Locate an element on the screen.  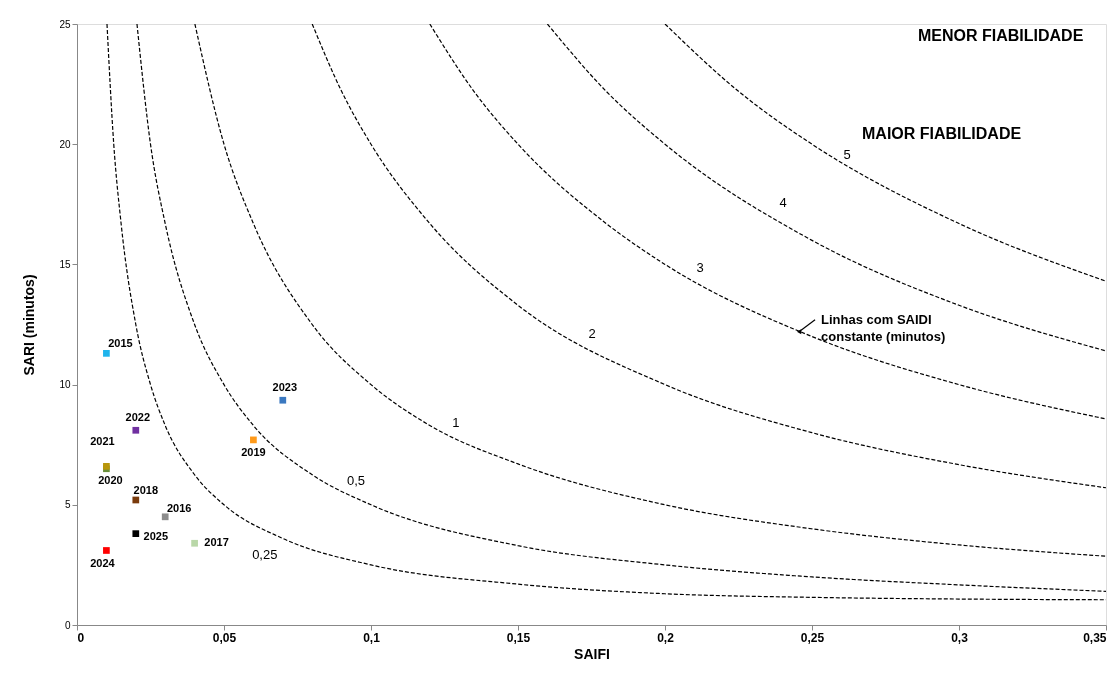
series-label: 2022 is located at coordinates (138, 417).